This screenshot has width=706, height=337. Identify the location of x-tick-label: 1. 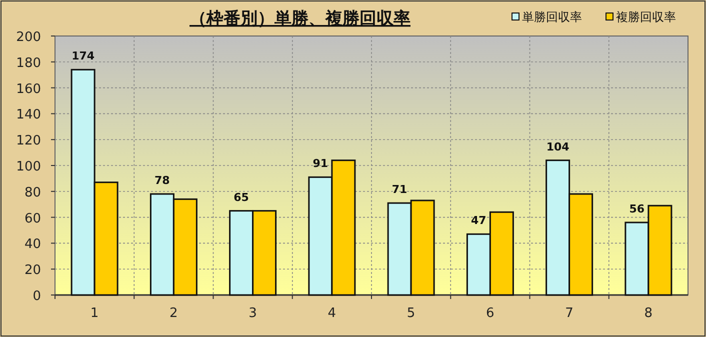
(94, 313).